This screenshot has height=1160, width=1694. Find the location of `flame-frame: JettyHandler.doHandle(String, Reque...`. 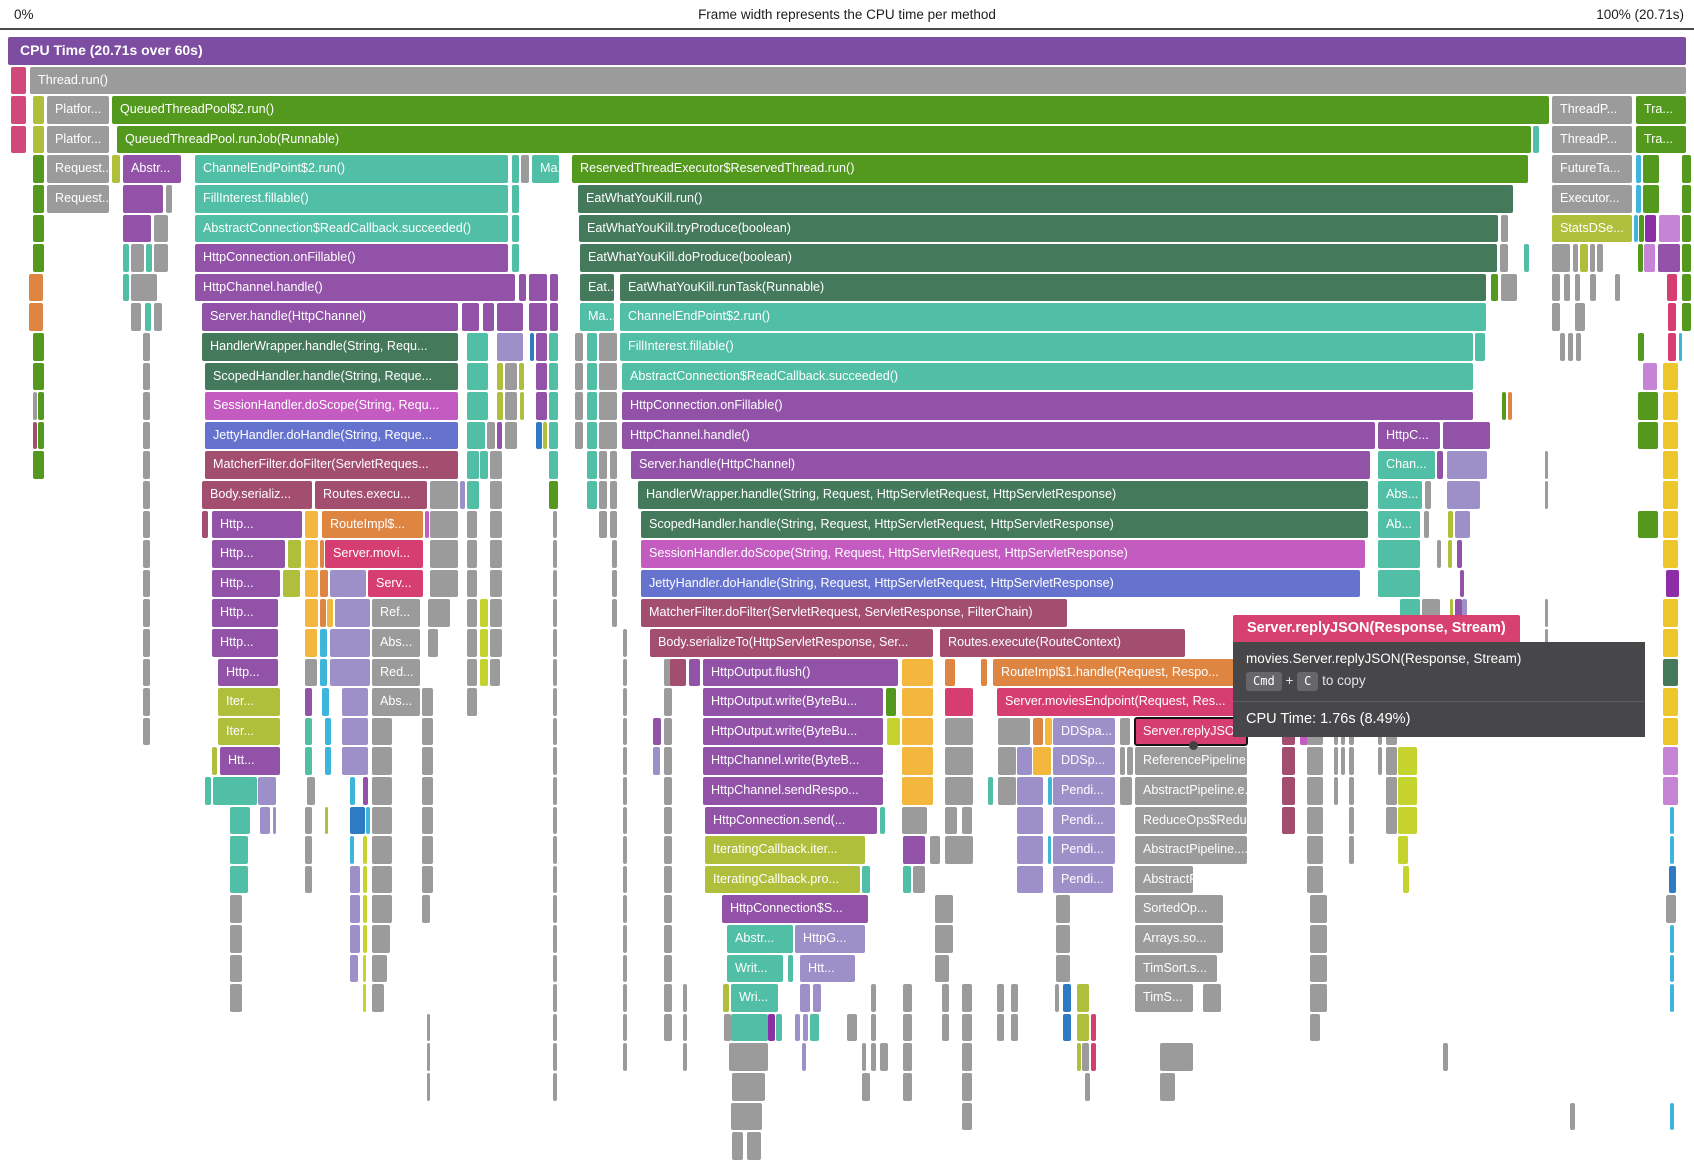

flame-frame: JettyHandler.doHandle(String, Reque... is located at coordinates (331, 435).